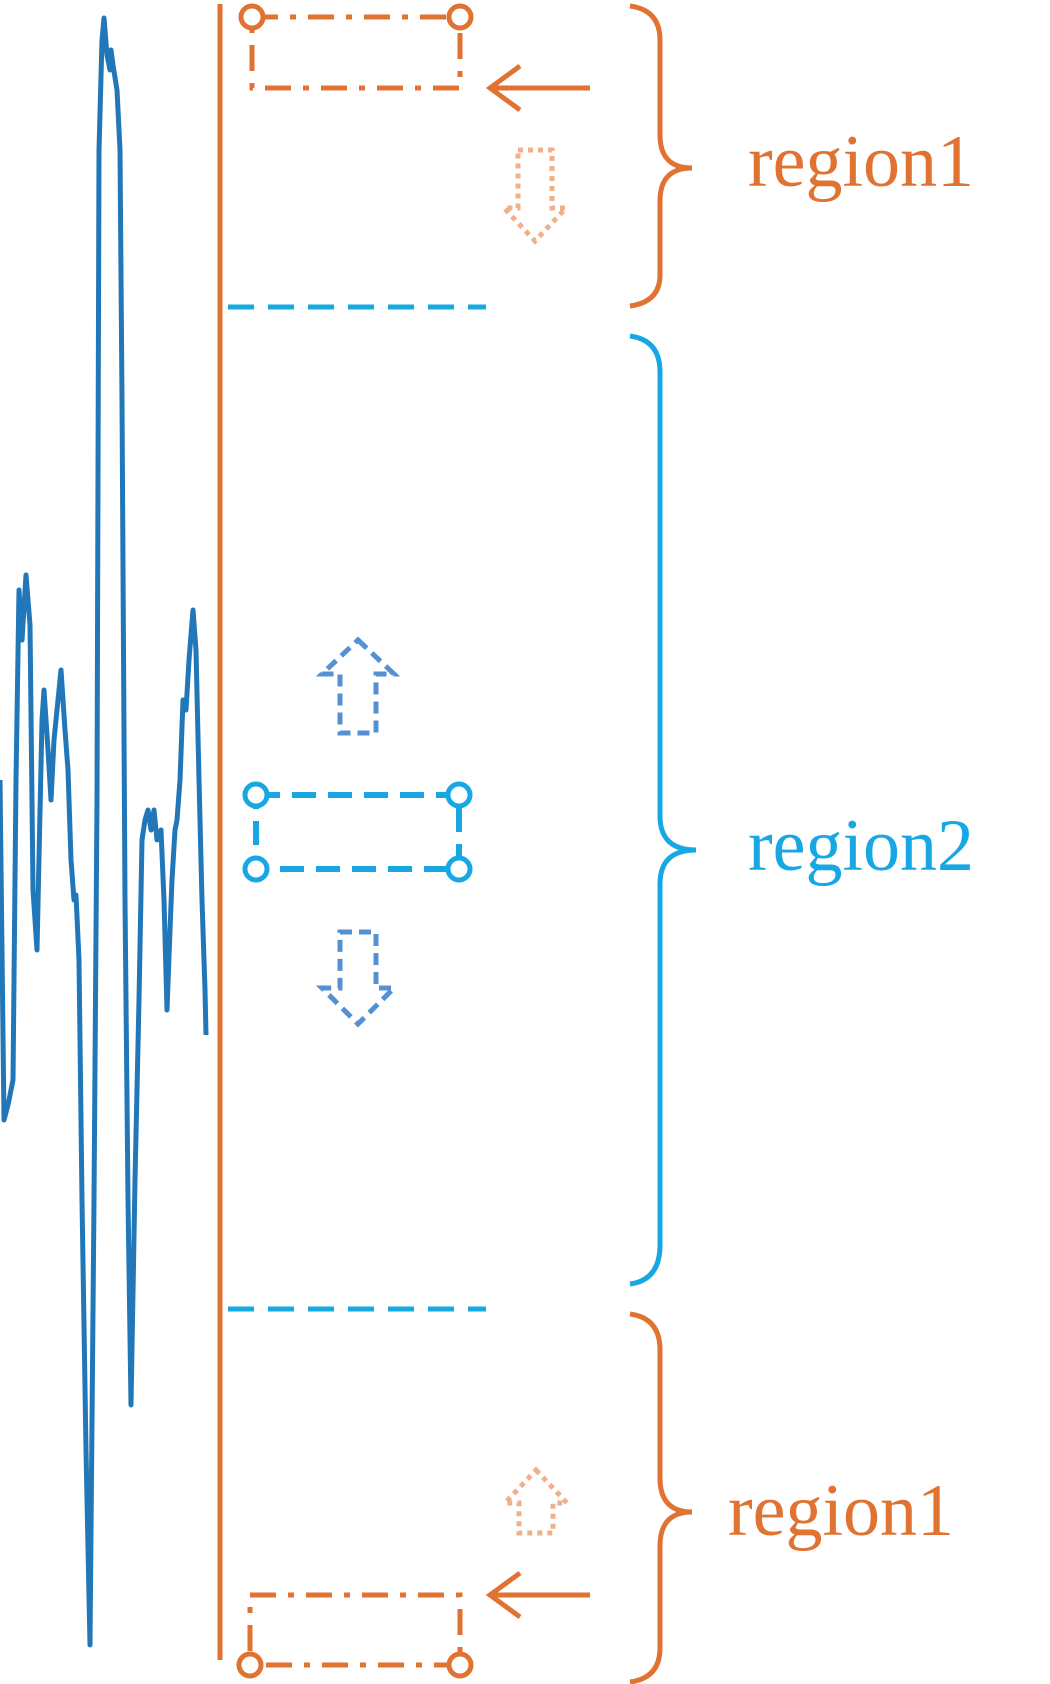 Image resolution: width=1050 pixels, height=1684 pixels. What do you see at coordinates (861, 846) in the screenshot?
I see `region-label-middle: region2` at bounding box center [861, 846].